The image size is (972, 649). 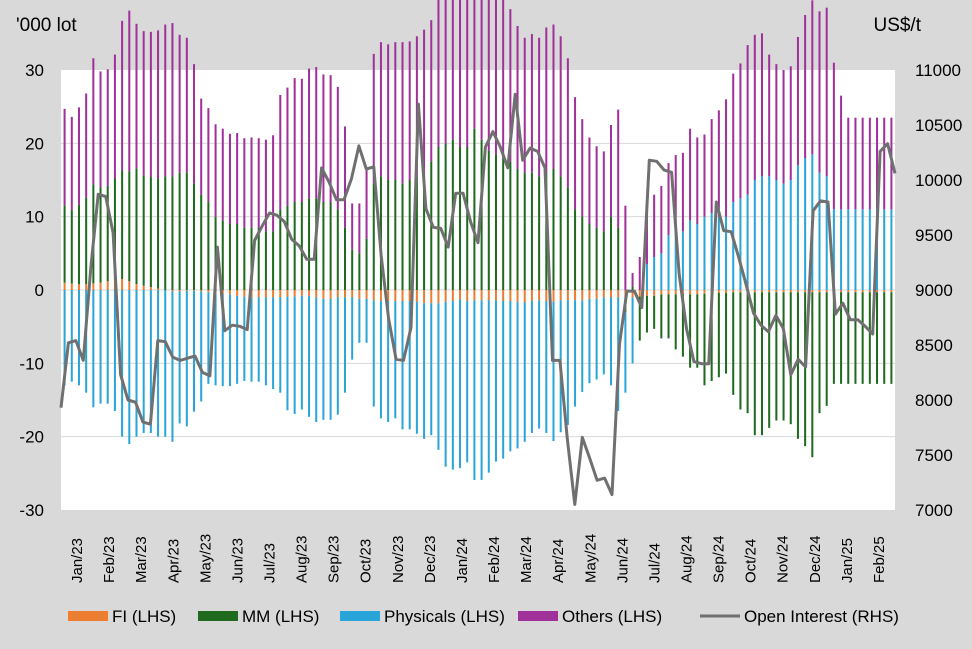 I want to click on left-axis-ticks: 30 20 10 0 -10 -20 -30, so click(x=31, y=290).